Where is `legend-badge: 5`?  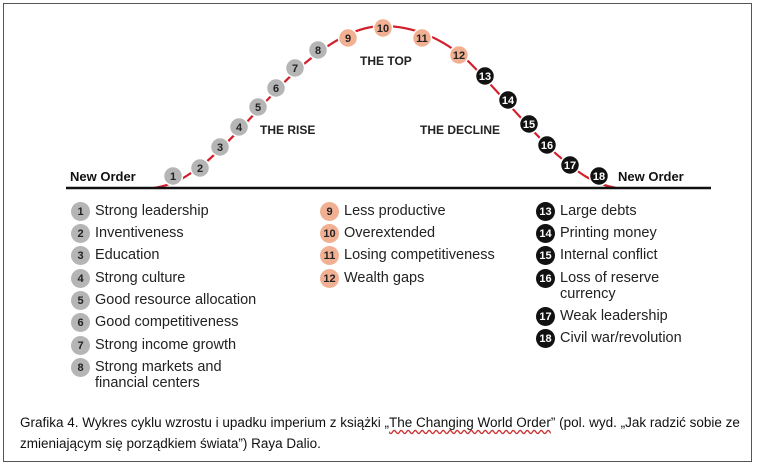
legend-badge: 5 is located at coordinates (80, 300).